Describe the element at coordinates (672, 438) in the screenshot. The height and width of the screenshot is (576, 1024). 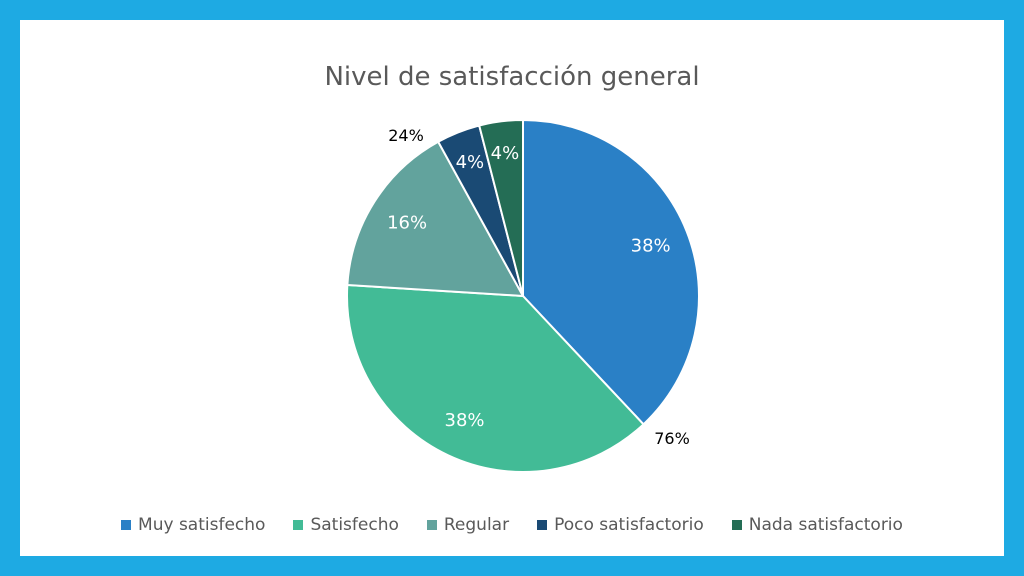
I see `annotation-label-0: 76%` at that location.